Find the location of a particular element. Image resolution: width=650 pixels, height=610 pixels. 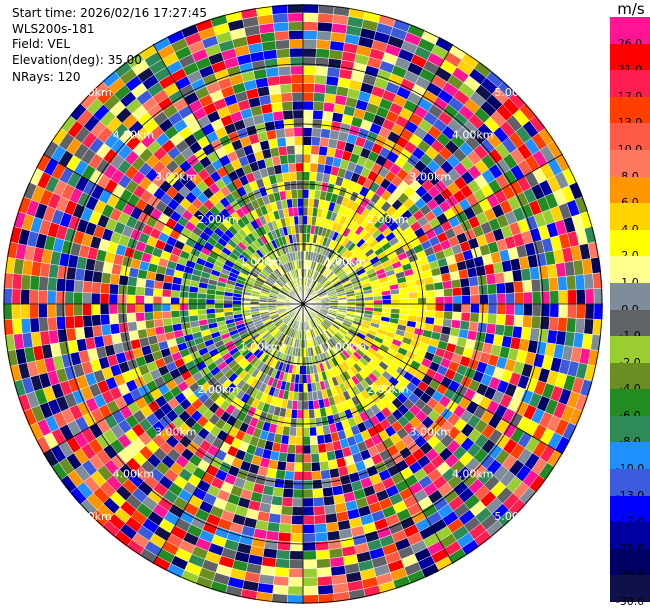

range-ring-label: 4.00km is located at coordinates (134, 474).